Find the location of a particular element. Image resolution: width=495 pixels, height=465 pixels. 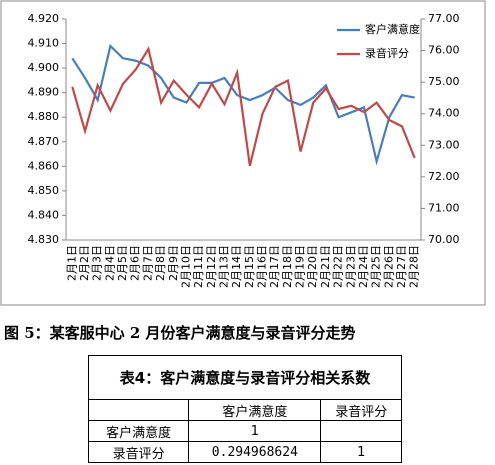

y2-tick-label: 74.00 is located at coordinates (444, 113).